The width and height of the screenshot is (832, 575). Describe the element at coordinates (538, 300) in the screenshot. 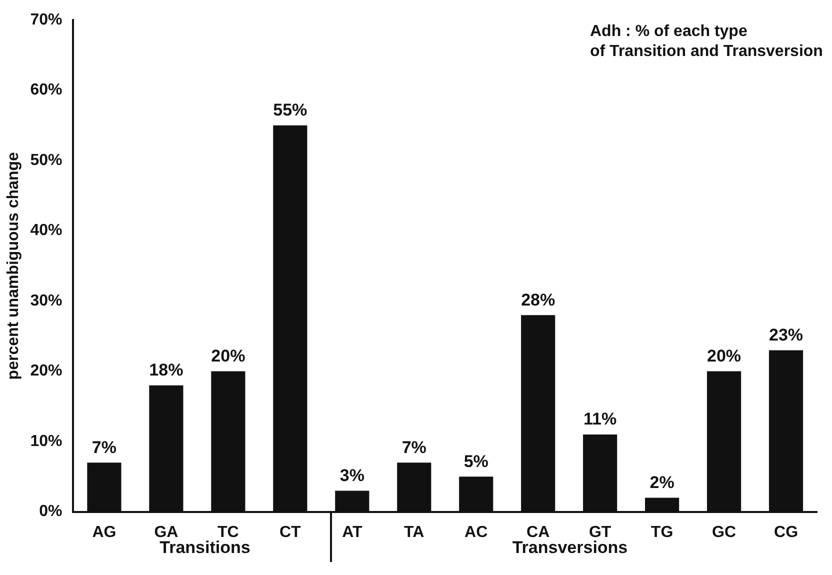

I see `data-label: 28%` at that location.